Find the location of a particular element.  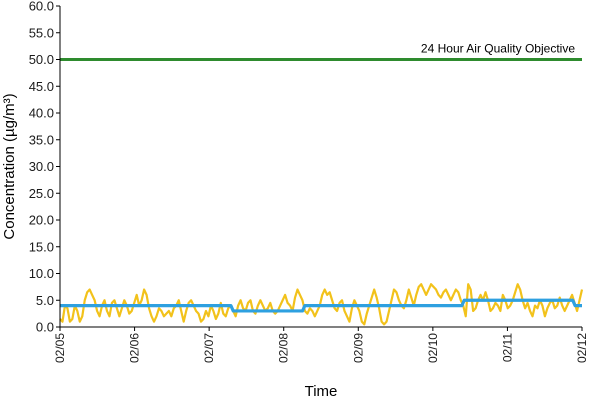

x-axis-ticks: 02/05 02/06 02/07 02/08 02/09 02/10 02/11 02/12 is located at coordinates (321, 345).